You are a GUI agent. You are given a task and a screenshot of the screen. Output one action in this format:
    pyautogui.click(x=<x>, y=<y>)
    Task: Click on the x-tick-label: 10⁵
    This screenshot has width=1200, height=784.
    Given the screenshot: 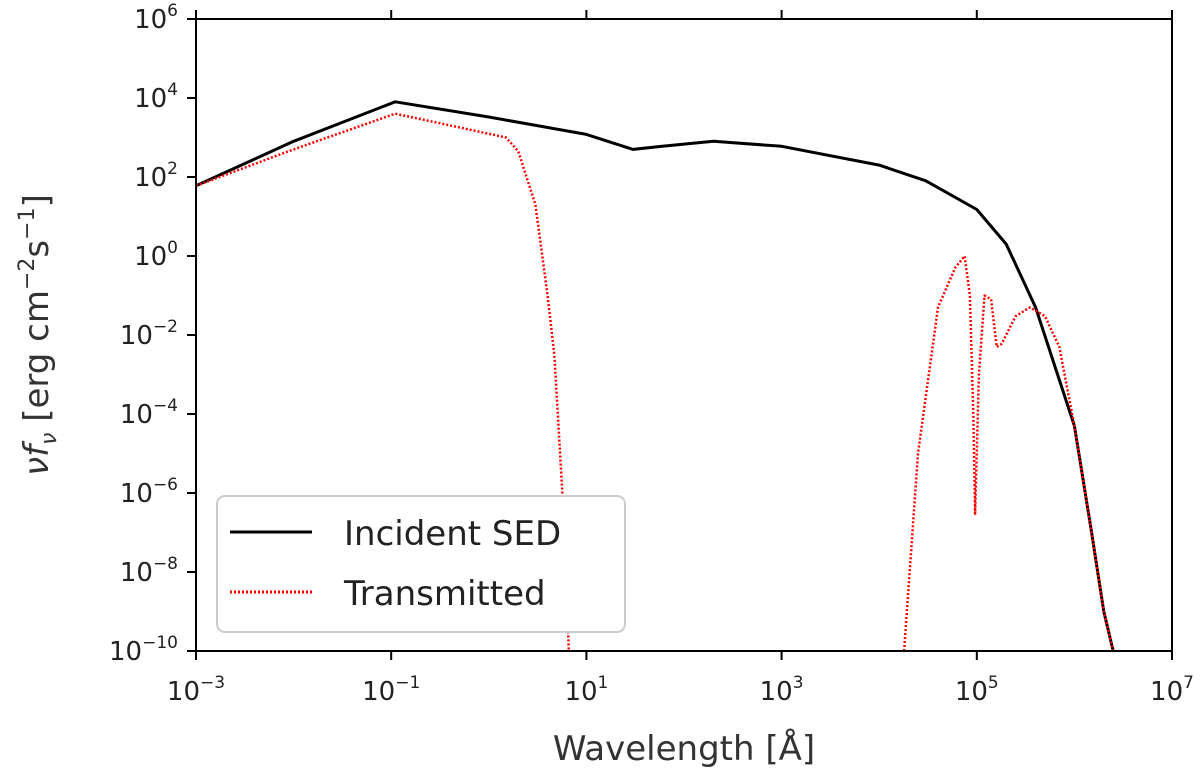 What is the action you would take?
    pyautogui.click(x=977, y=690)
    